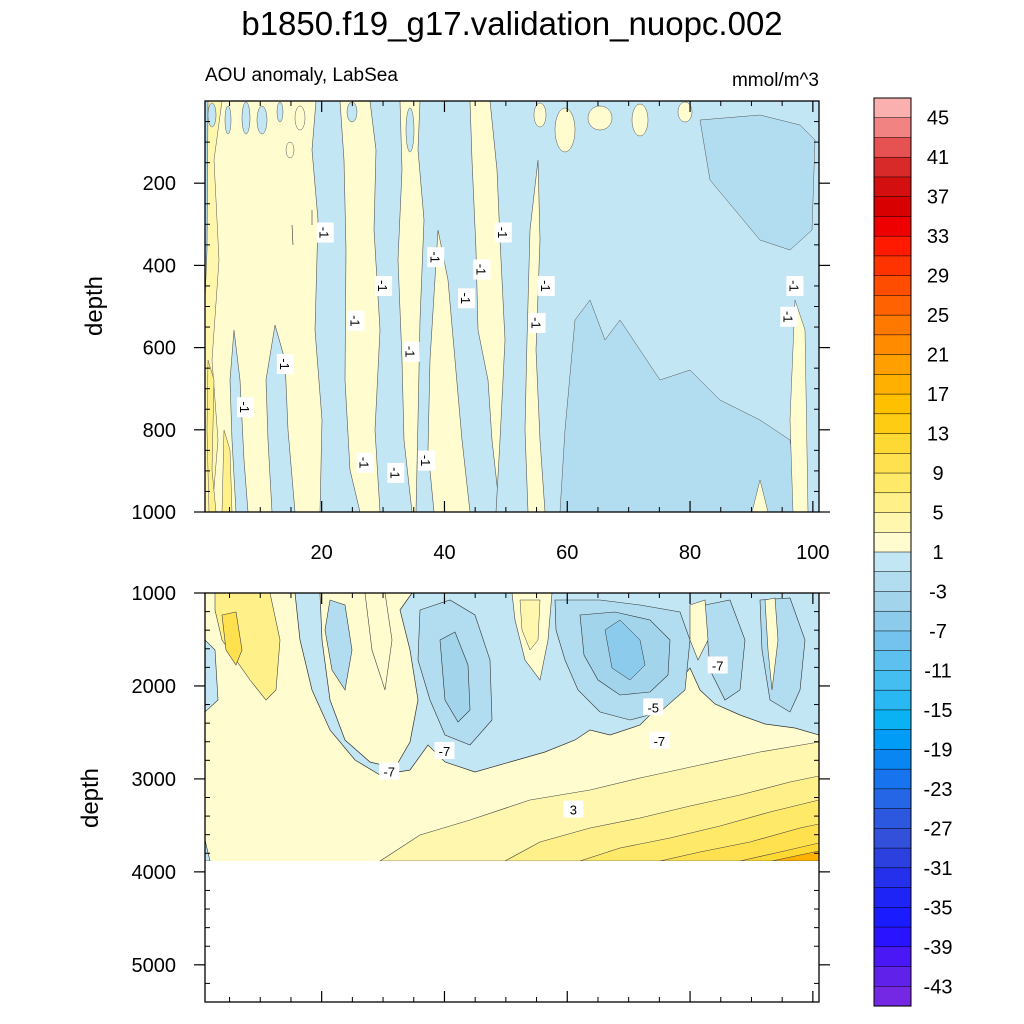  What do you see at coordinates (938, 198) in the screenshot?
I see `colorbar-level-label: 37` at bounding box center [938, 198].